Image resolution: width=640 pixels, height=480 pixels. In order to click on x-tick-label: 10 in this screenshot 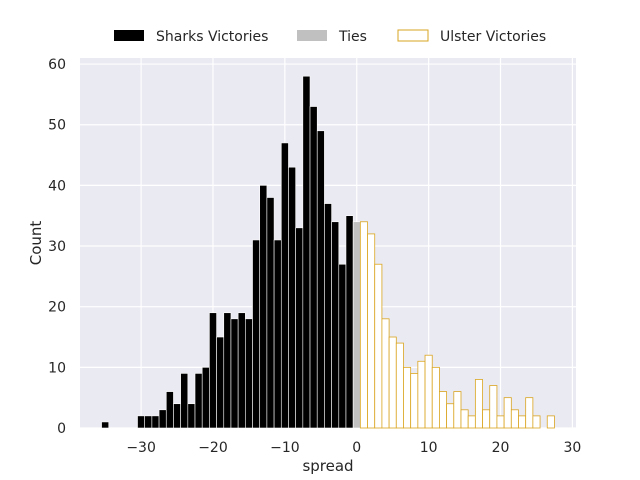, I will do `click(429, 448)`.